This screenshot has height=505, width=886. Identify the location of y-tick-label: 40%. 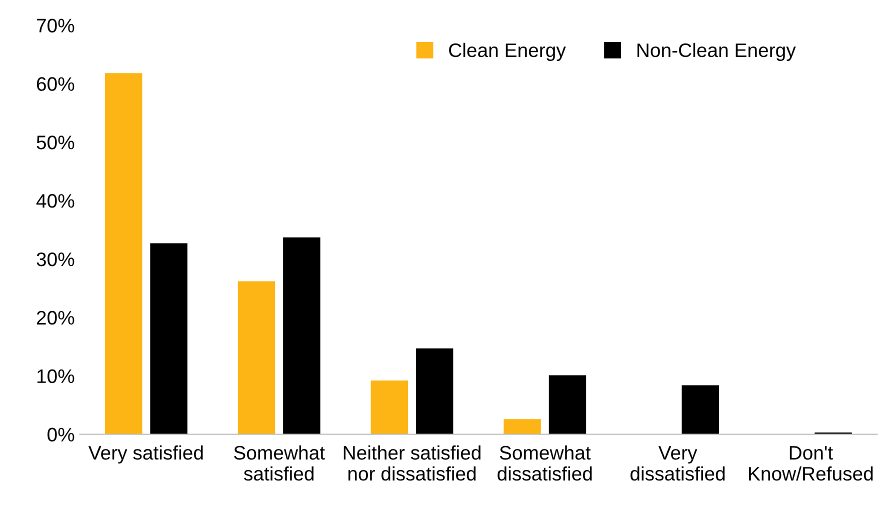
(55, 201).